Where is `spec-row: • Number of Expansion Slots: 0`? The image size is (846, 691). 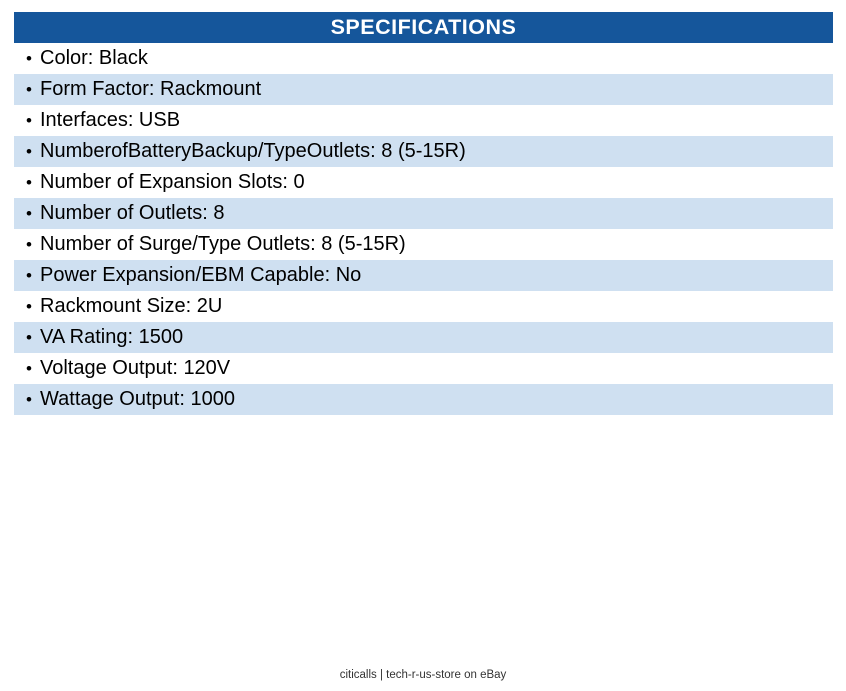 spec-row: • Number of Expansion Slots: 0 is located at coordinates (423, 182).